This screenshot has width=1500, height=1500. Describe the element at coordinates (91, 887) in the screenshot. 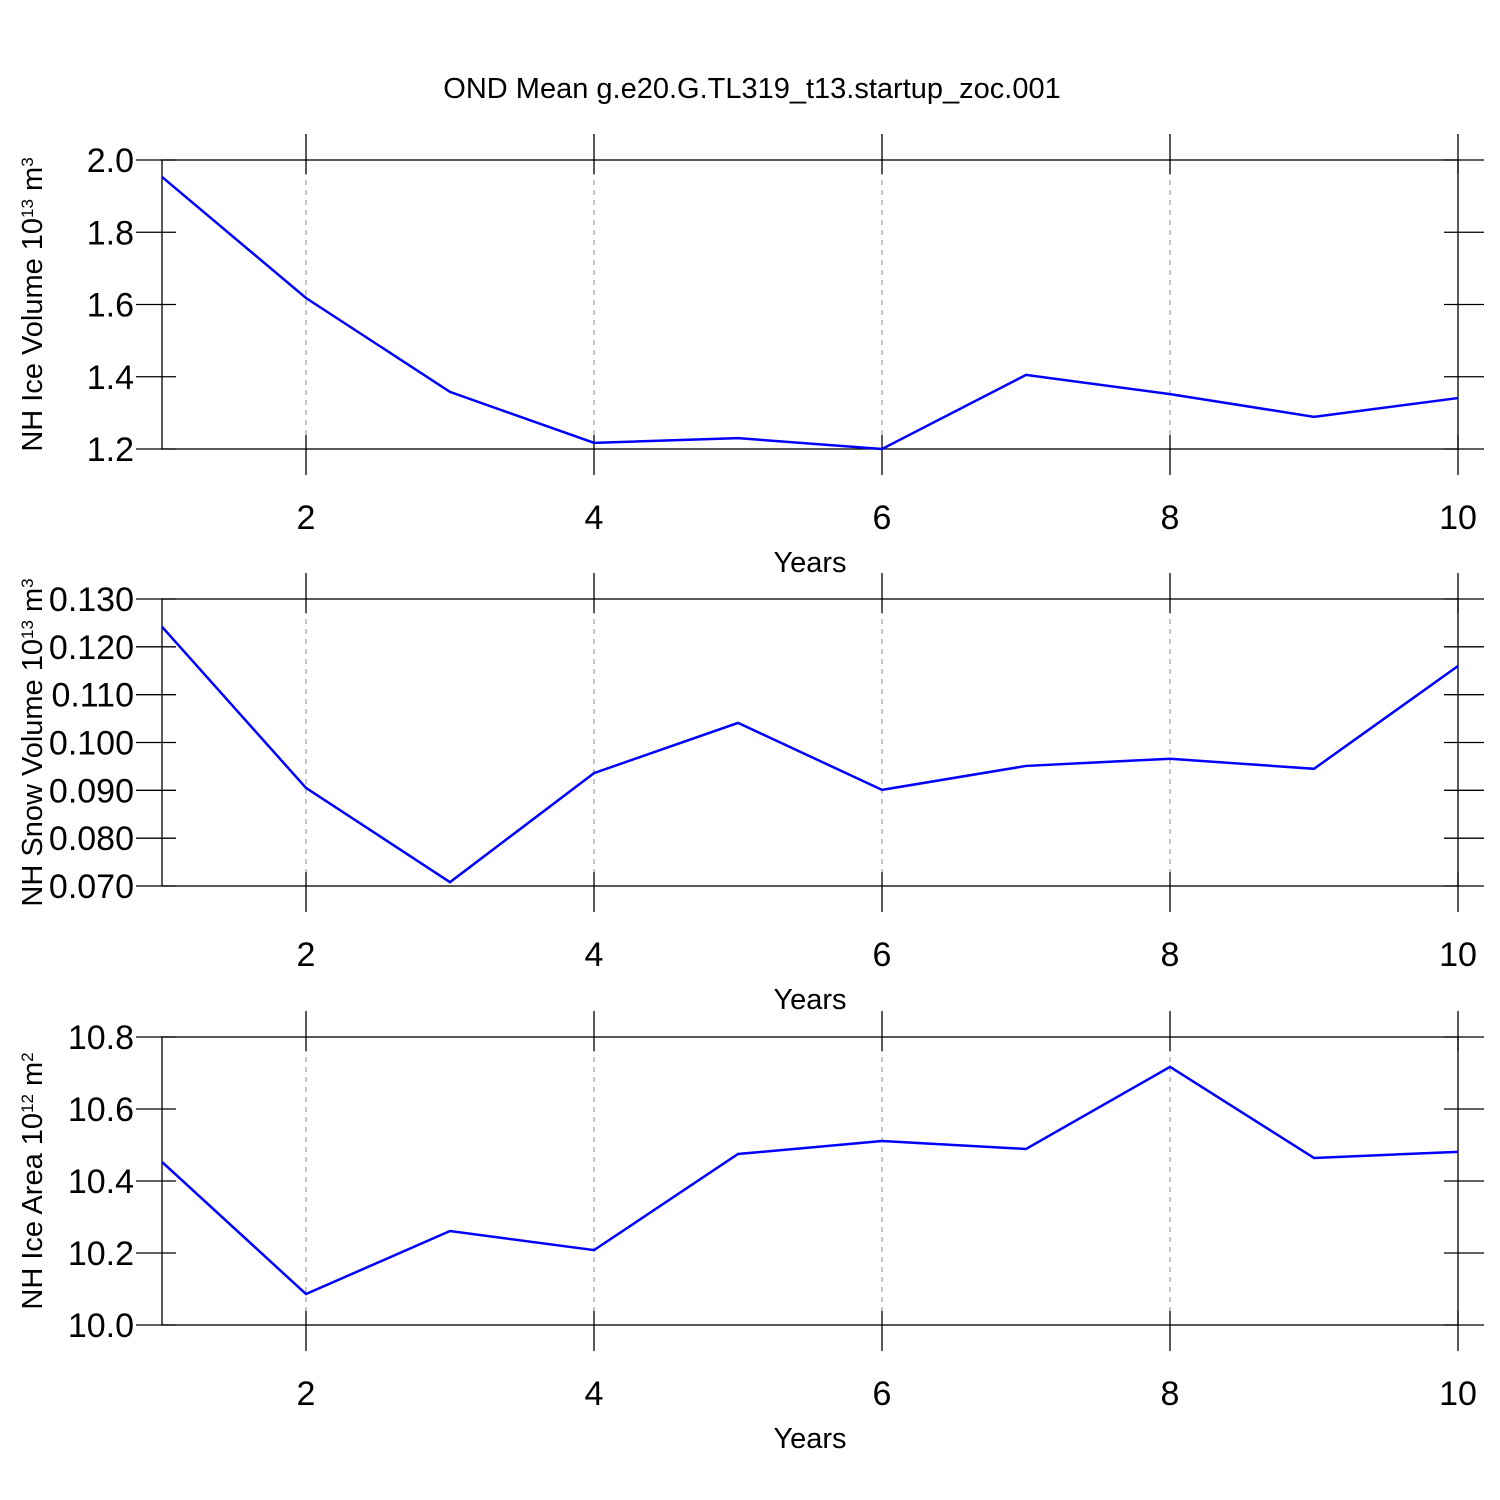

I see `y-tick-label: 0.070` at that location.